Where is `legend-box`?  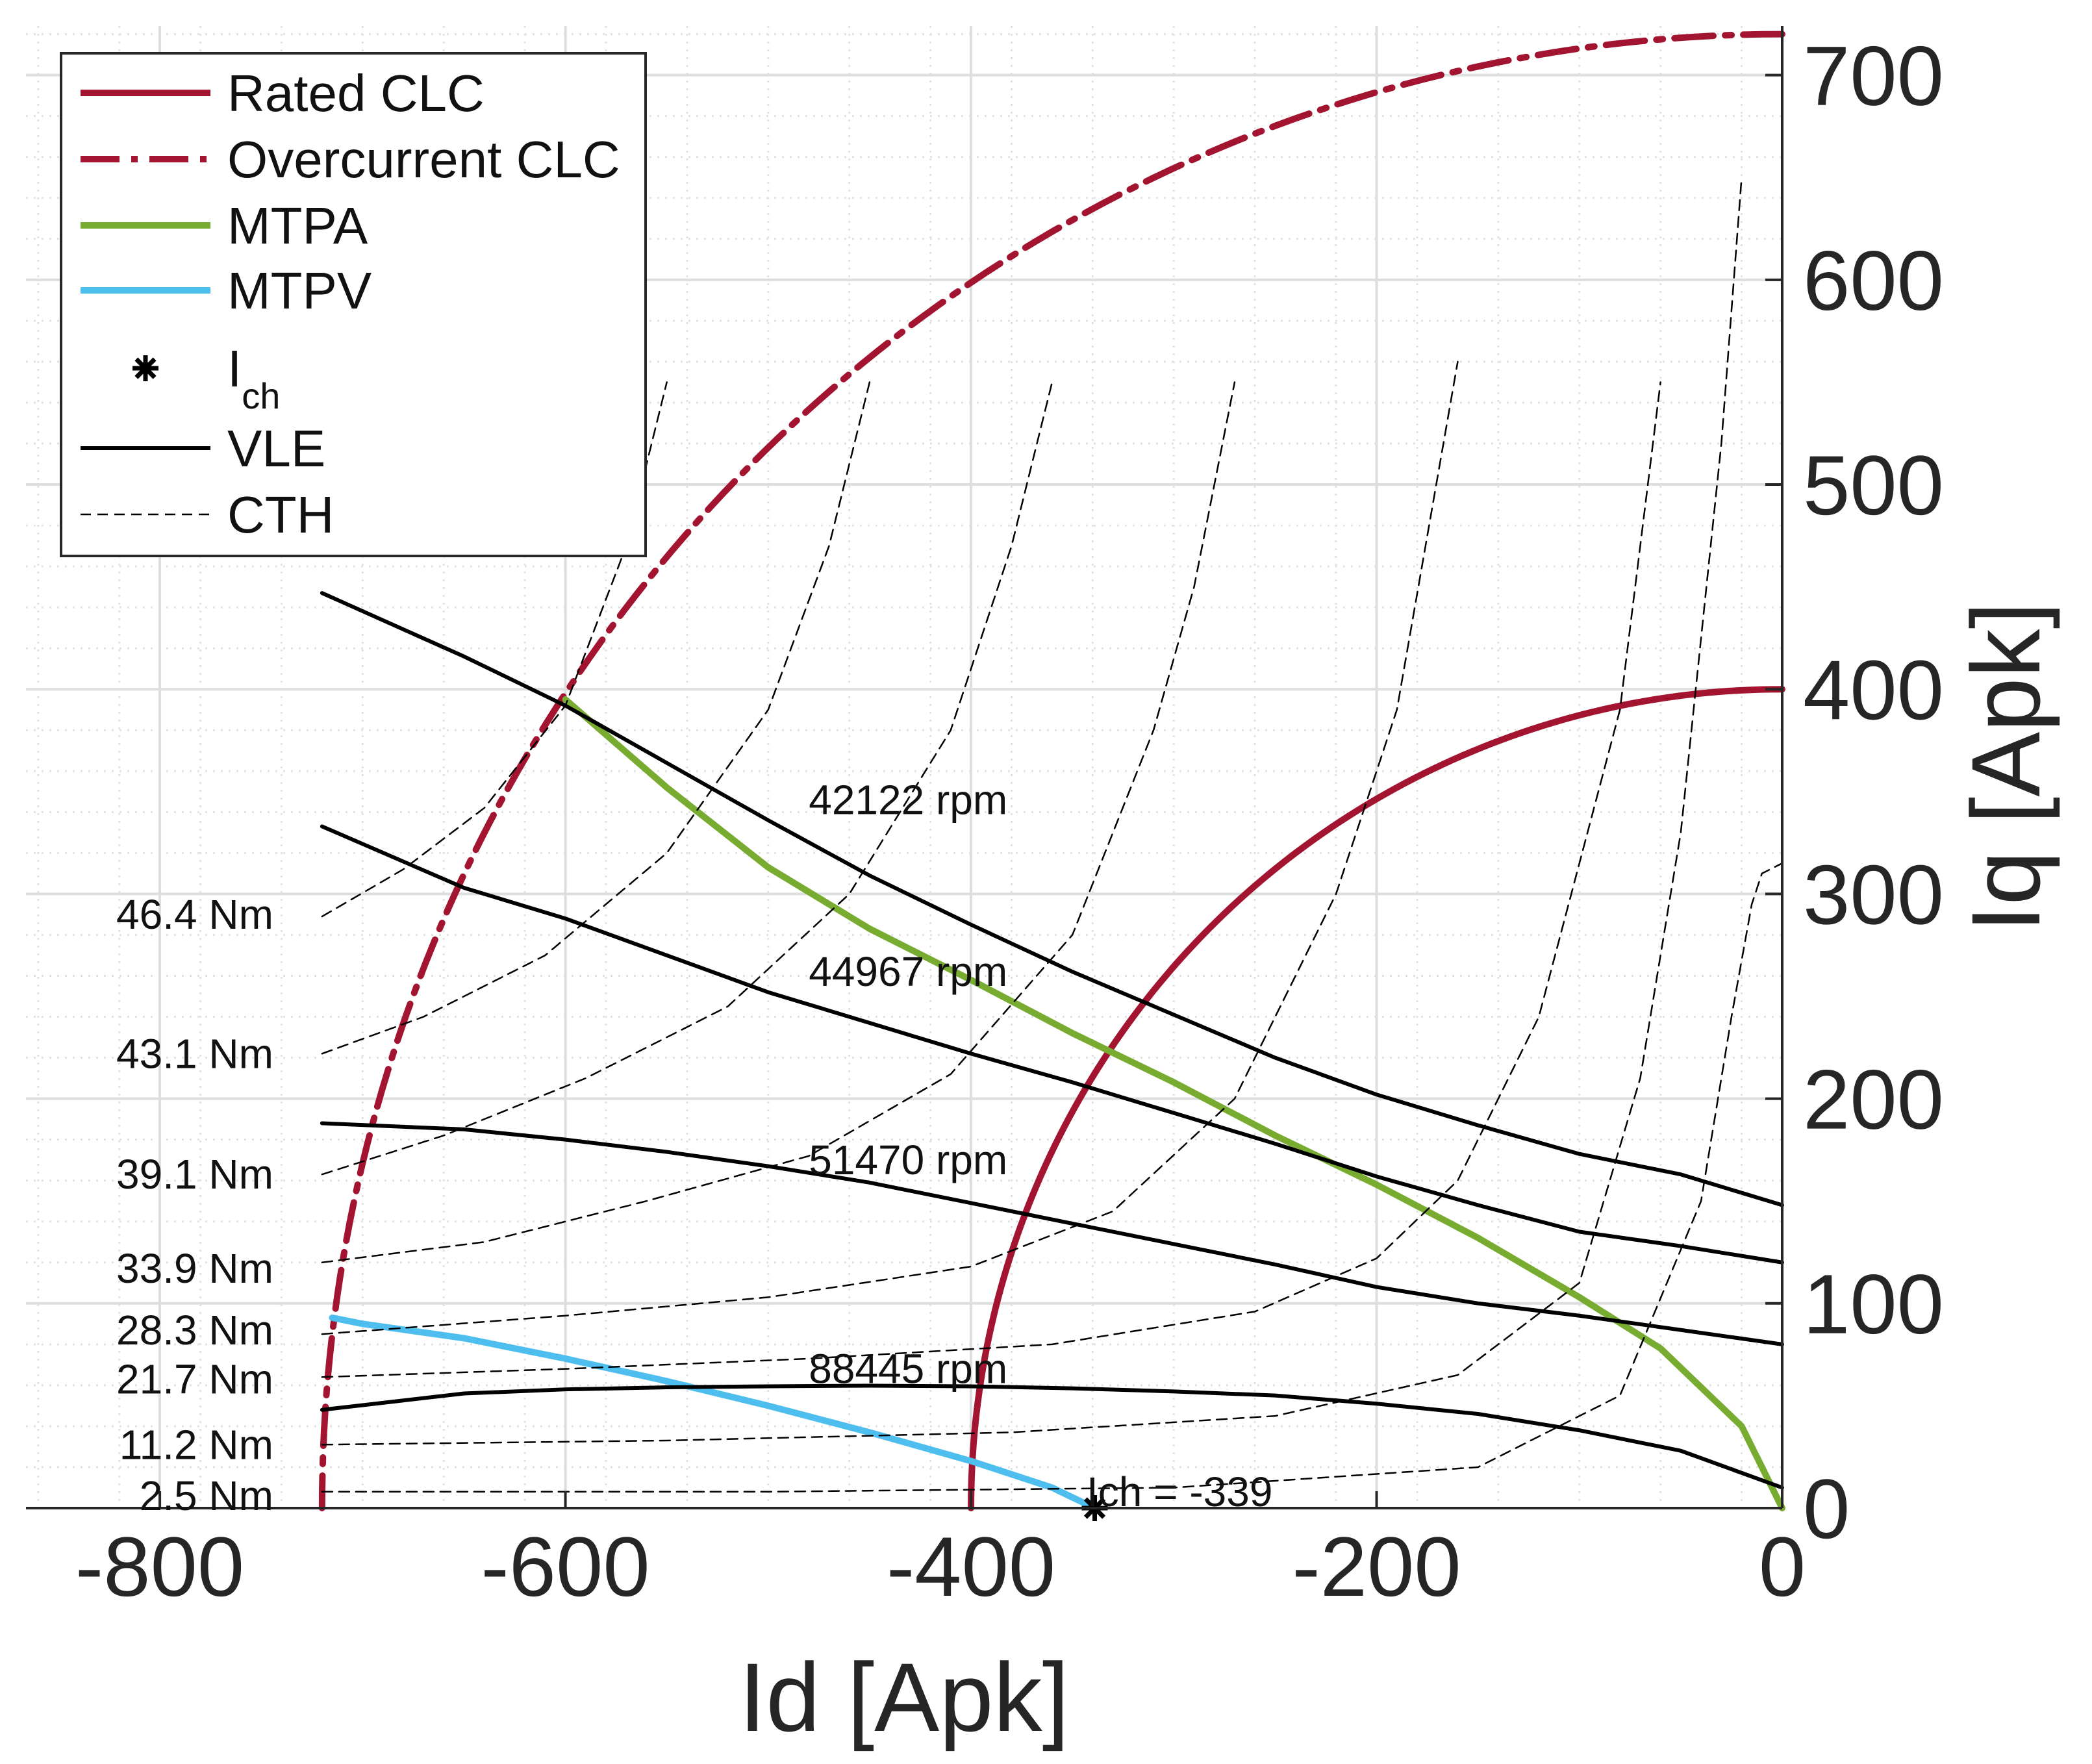 legend-box is located at coordinates (354, 305).